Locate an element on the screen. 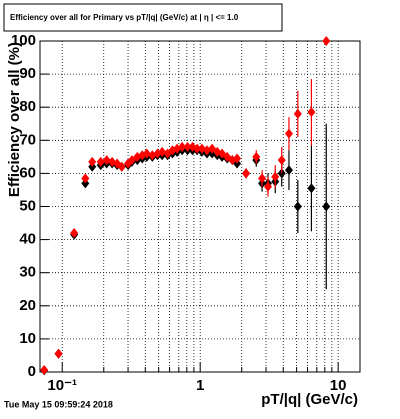 Image resolution: width=400 pixels, height=419 pixels. y-tick-label: 60 is located at coordinates (27, 172).